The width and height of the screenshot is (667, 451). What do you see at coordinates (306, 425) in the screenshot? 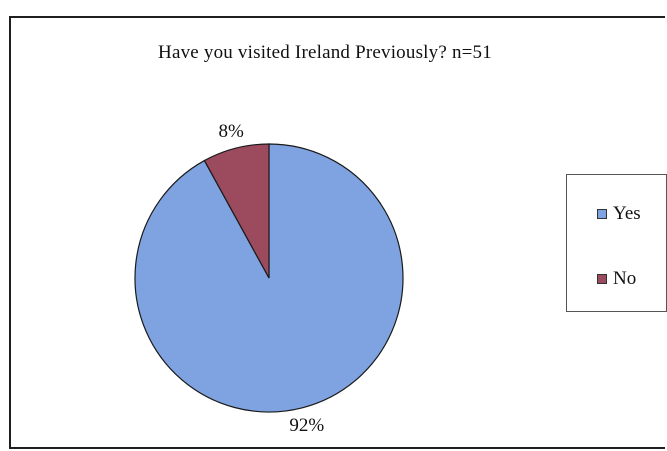
I see `data-label-yes: 92%` at bounding box center [306, 425].